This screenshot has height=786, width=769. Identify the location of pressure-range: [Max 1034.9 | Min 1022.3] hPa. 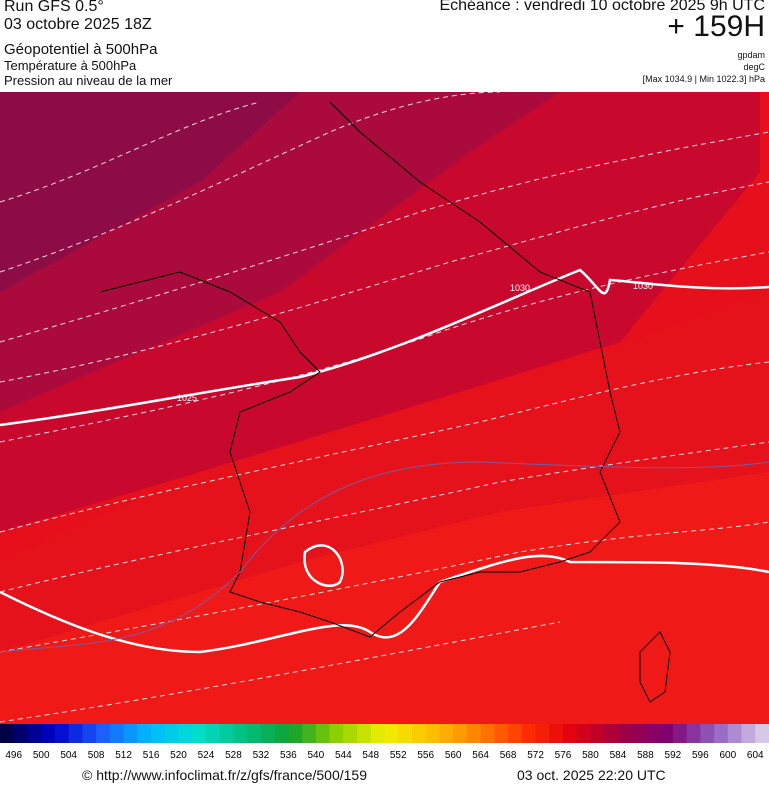
(703, 79).